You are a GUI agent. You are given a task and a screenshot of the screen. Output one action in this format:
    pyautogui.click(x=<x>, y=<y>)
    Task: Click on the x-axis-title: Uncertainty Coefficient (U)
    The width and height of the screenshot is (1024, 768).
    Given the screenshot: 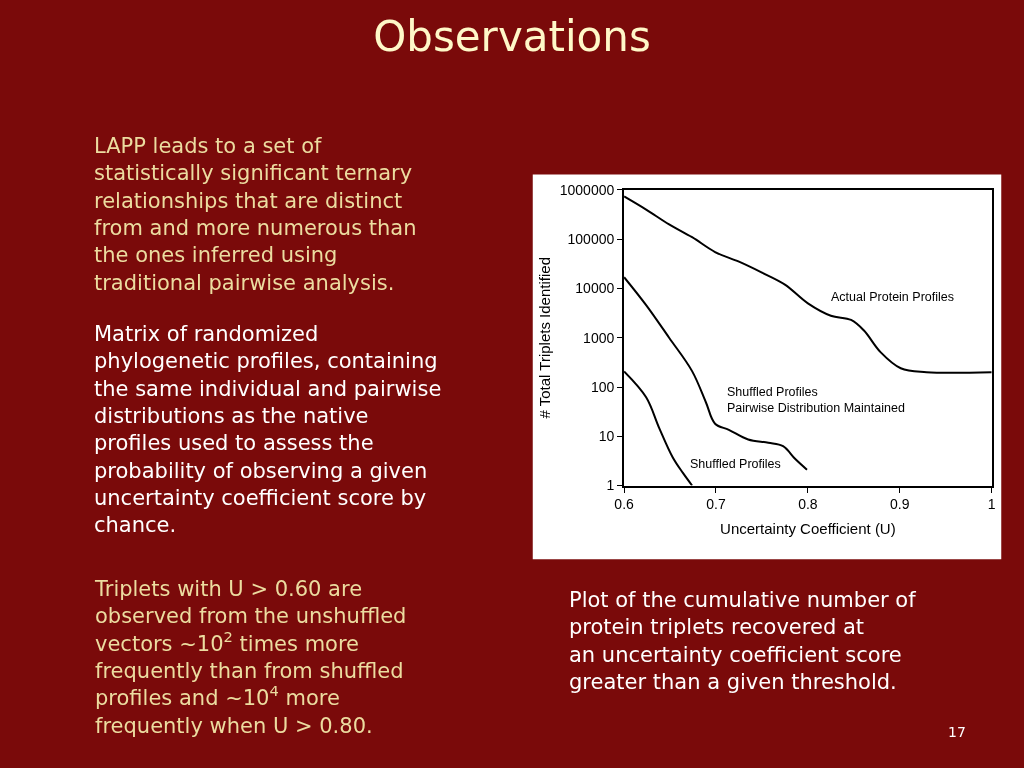 What is the action you would take?
    pyautogui.click(x=808, y=528)
    